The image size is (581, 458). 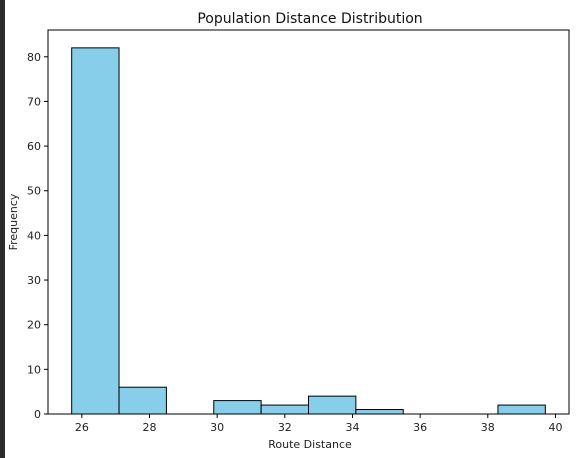 I want to click on x-ticks-group: 26 28 30 32 34 36 38 40, so click(x=318, y=424).